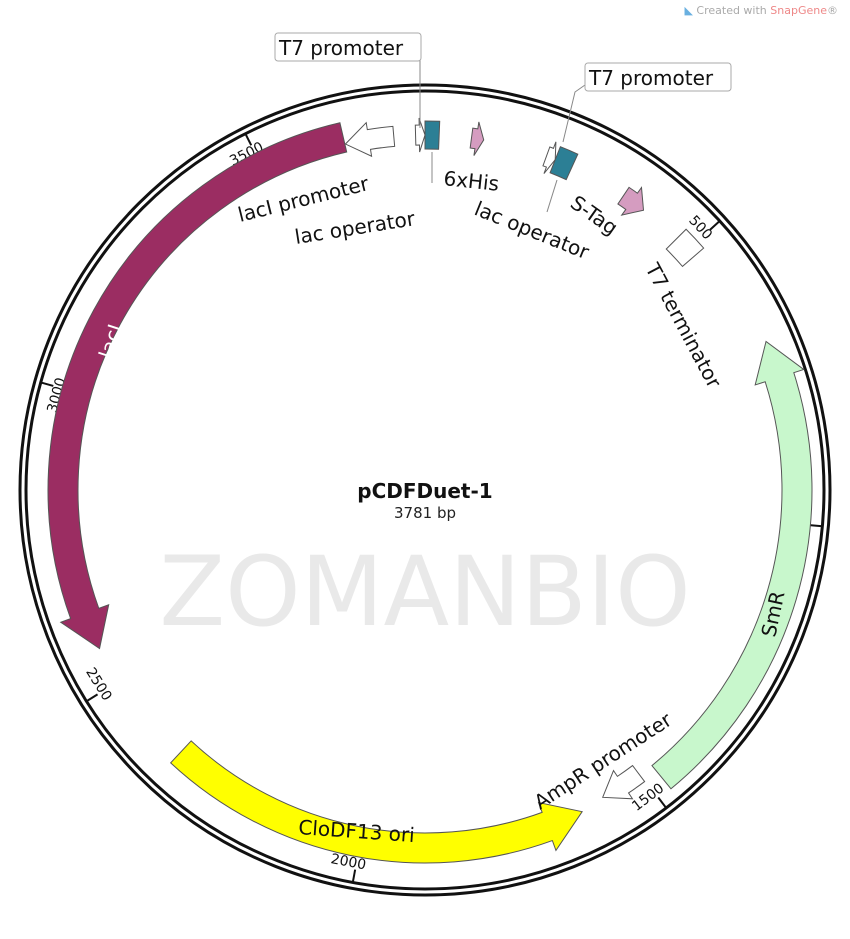 This screenshot has width=850, height=939. Describe the element at coordinates (761, 10) in the screenshot. I see `snapgene-credit: ◣ Created with SnapGene®` at that location.